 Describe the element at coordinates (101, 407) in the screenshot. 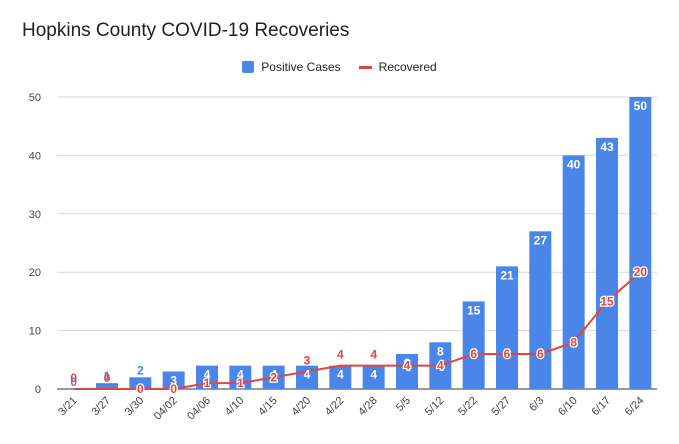

I see `x-tick-label: 3/27` at that location.